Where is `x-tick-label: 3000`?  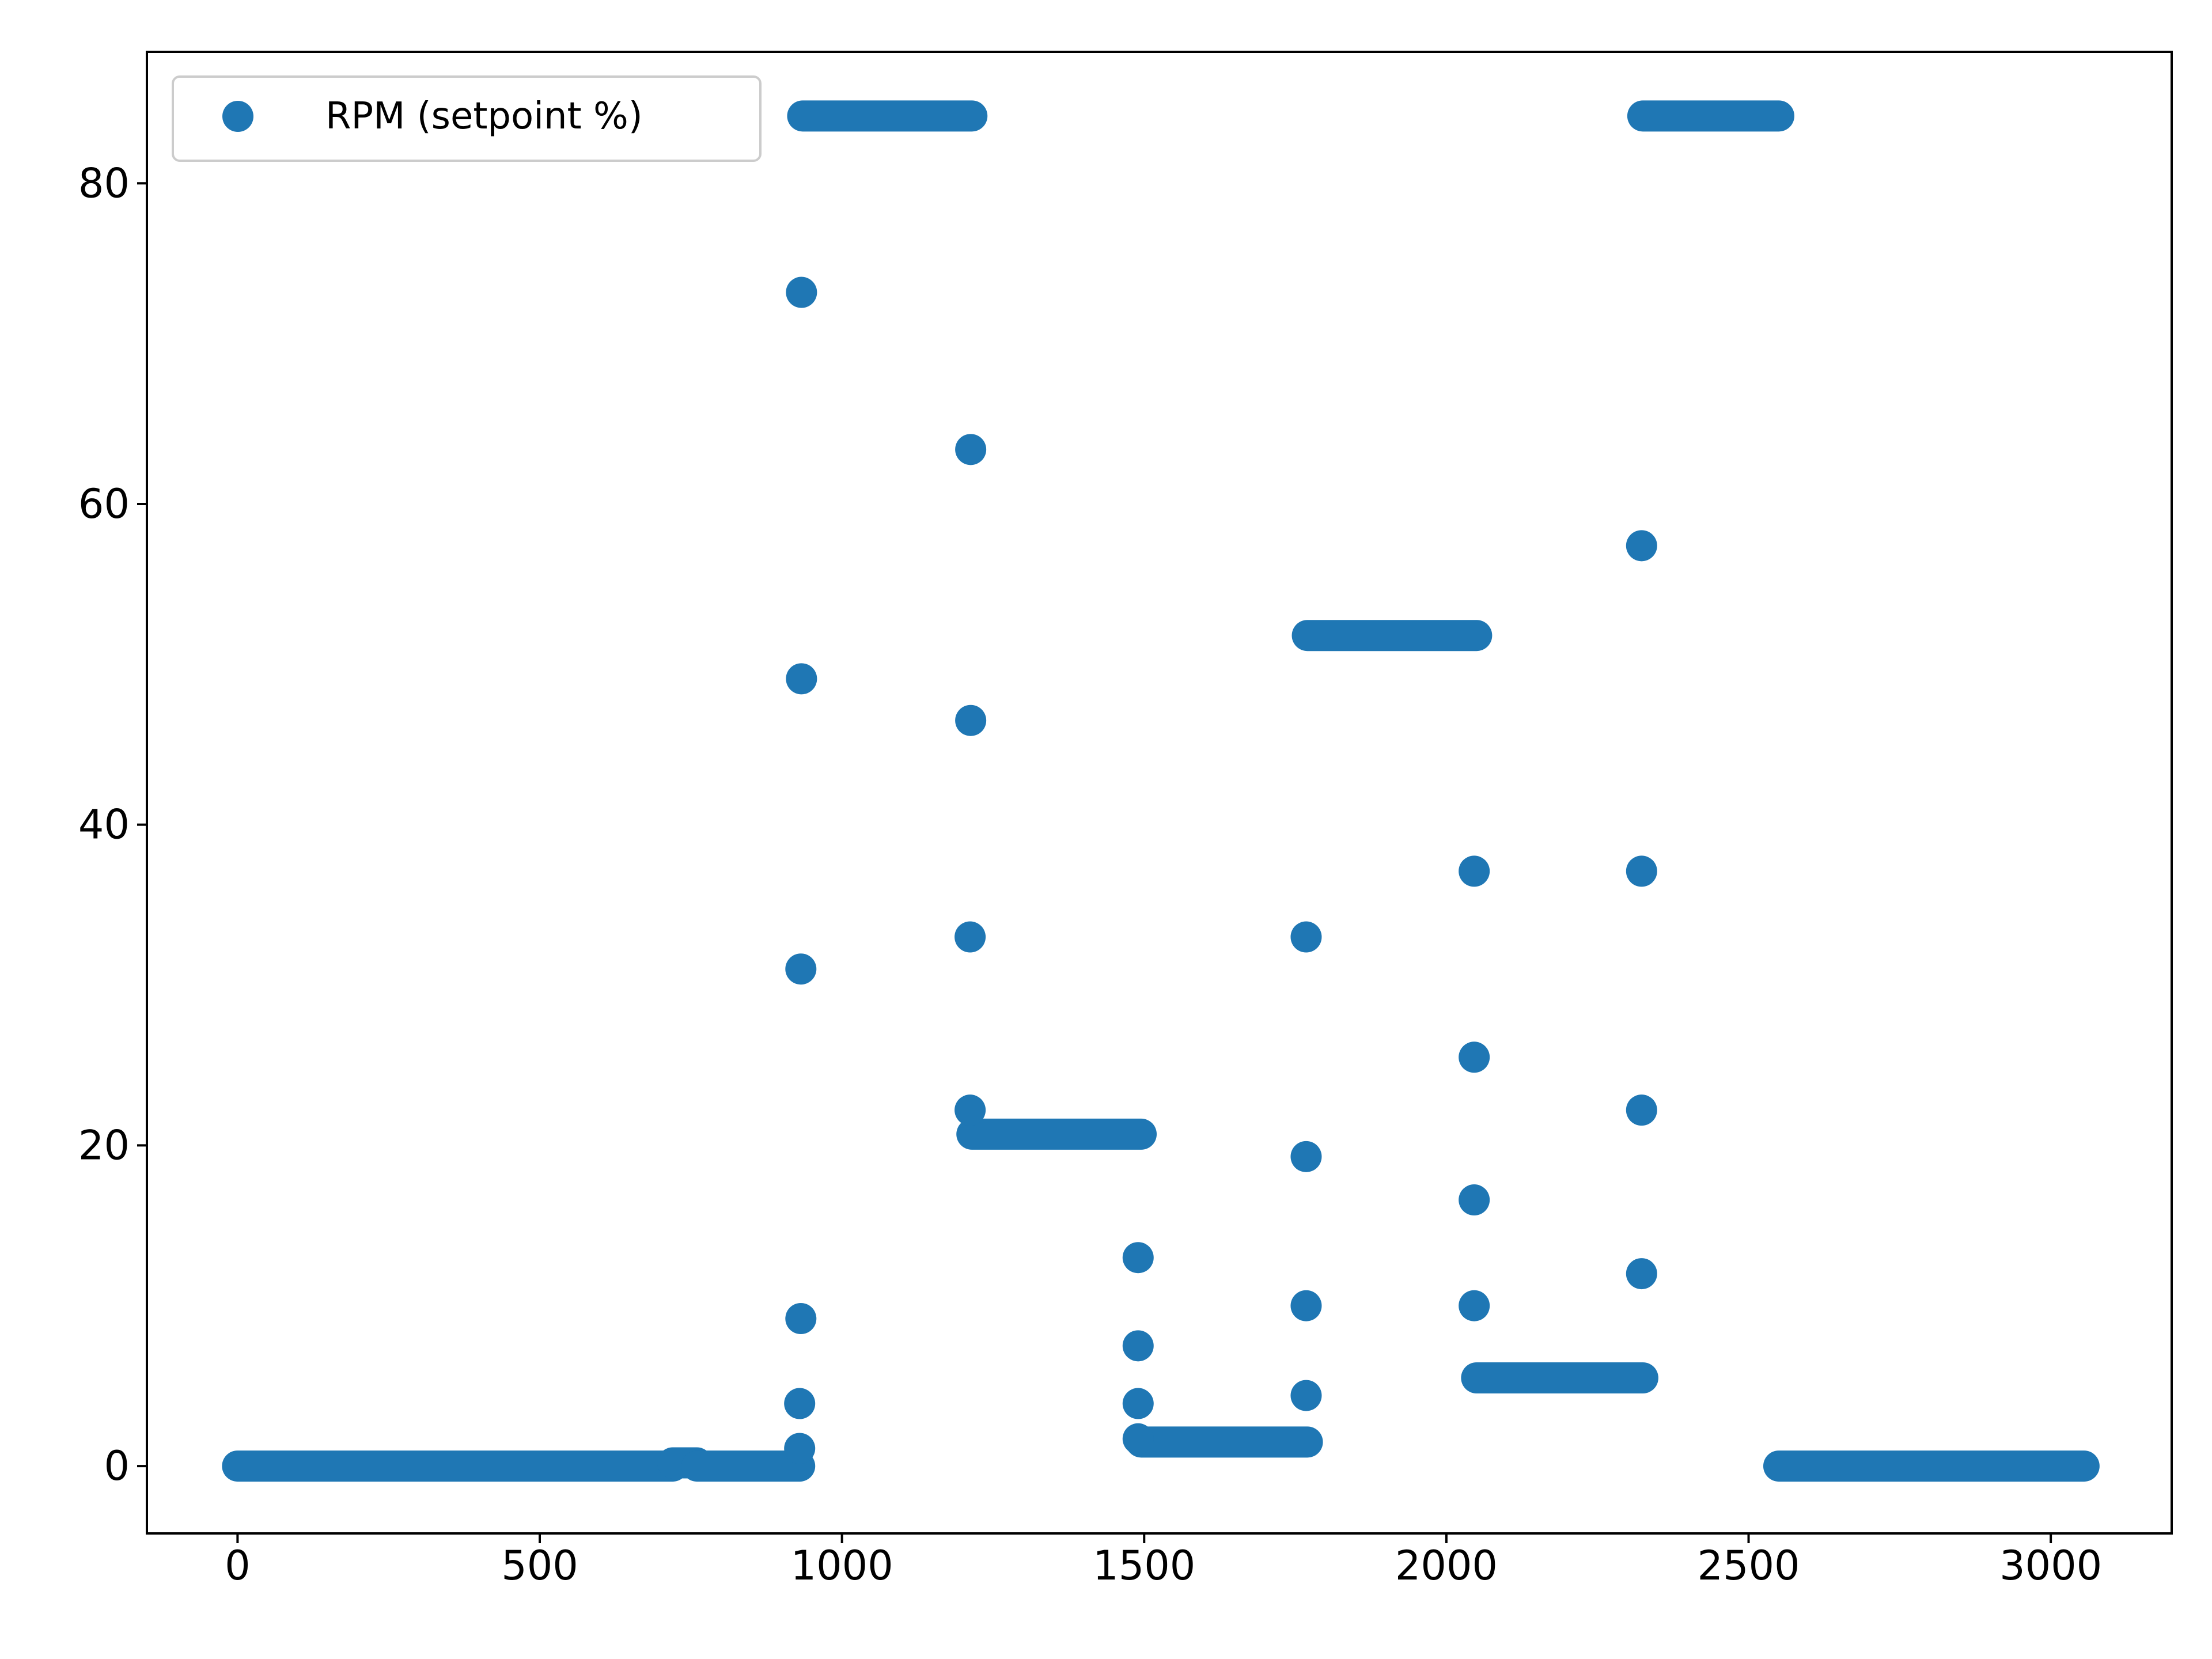
x-tick-label: 3000 is located at coordinates (2050, 1565).